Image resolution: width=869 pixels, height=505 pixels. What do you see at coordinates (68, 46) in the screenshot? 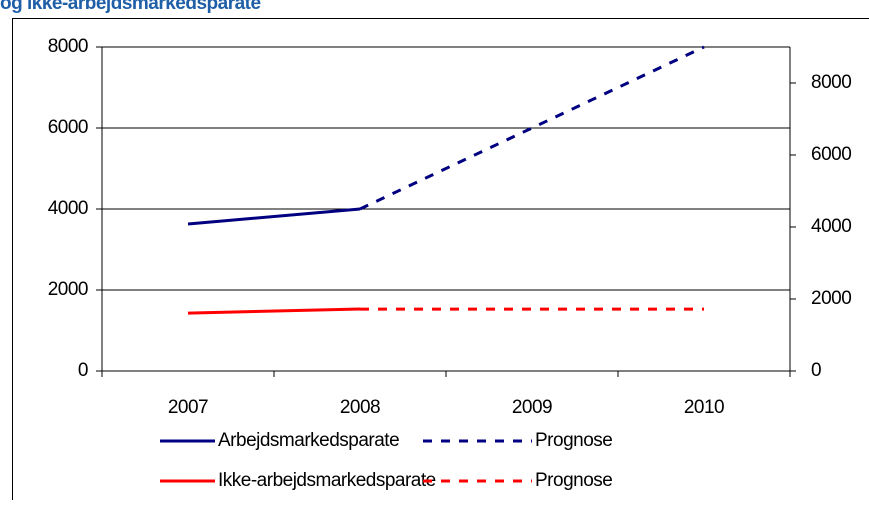
I see `y-tick-label: 8000` at bounding box center [68, 46].